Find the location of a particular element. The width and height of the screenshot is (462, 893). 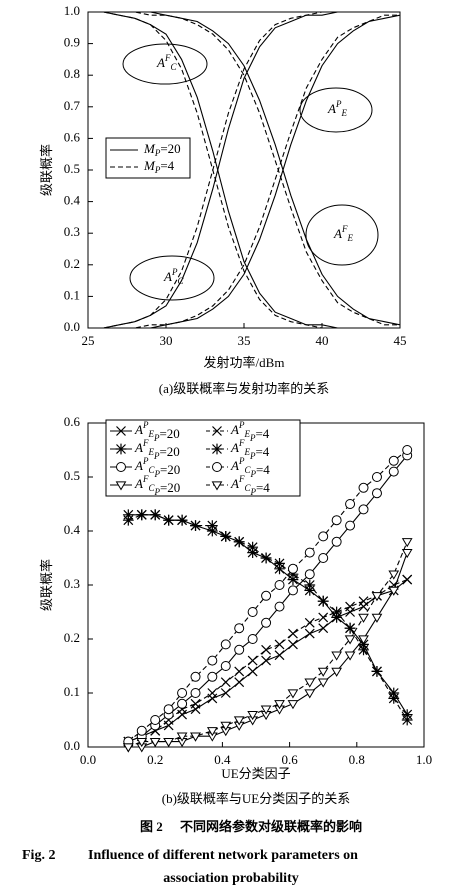

legend-entry: AFCP=20 is located at coordinates (157, 485).